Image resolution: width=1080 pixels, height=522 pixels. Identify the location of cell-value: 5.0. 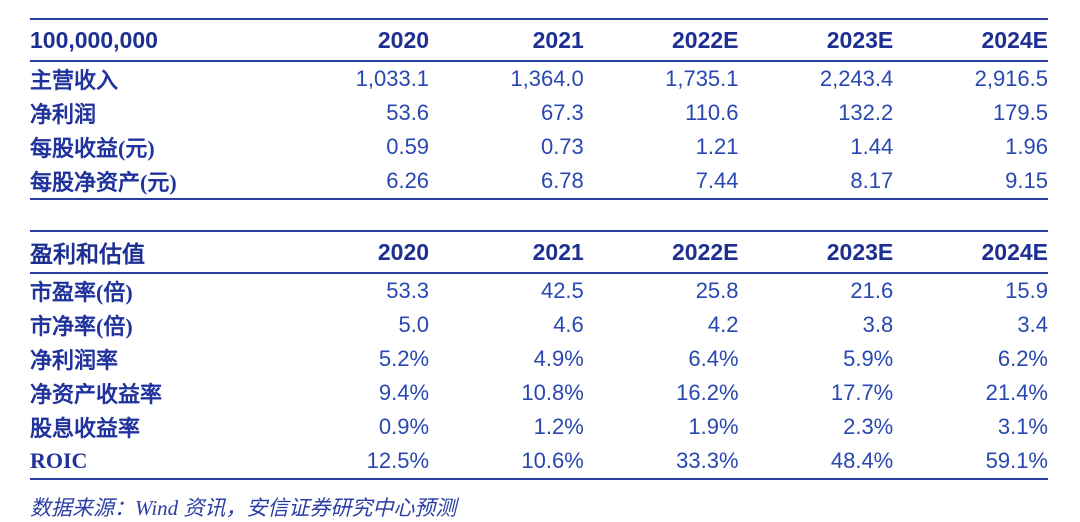
(414, 324).